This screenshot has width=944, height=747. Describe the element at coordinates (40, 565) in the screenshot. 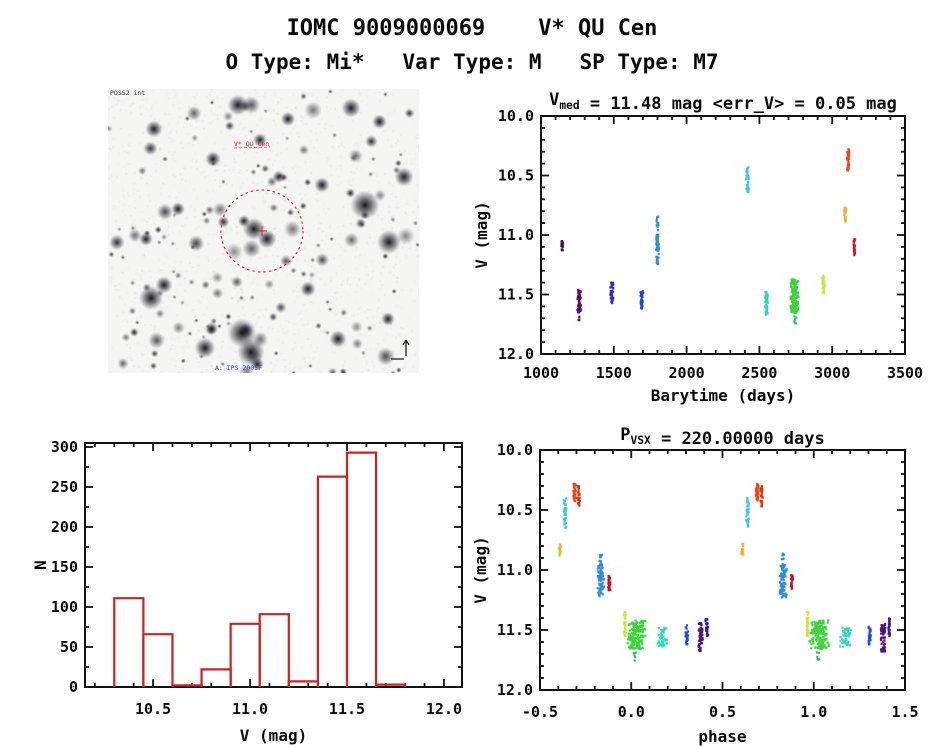

I see `svg-text: N` at that location.